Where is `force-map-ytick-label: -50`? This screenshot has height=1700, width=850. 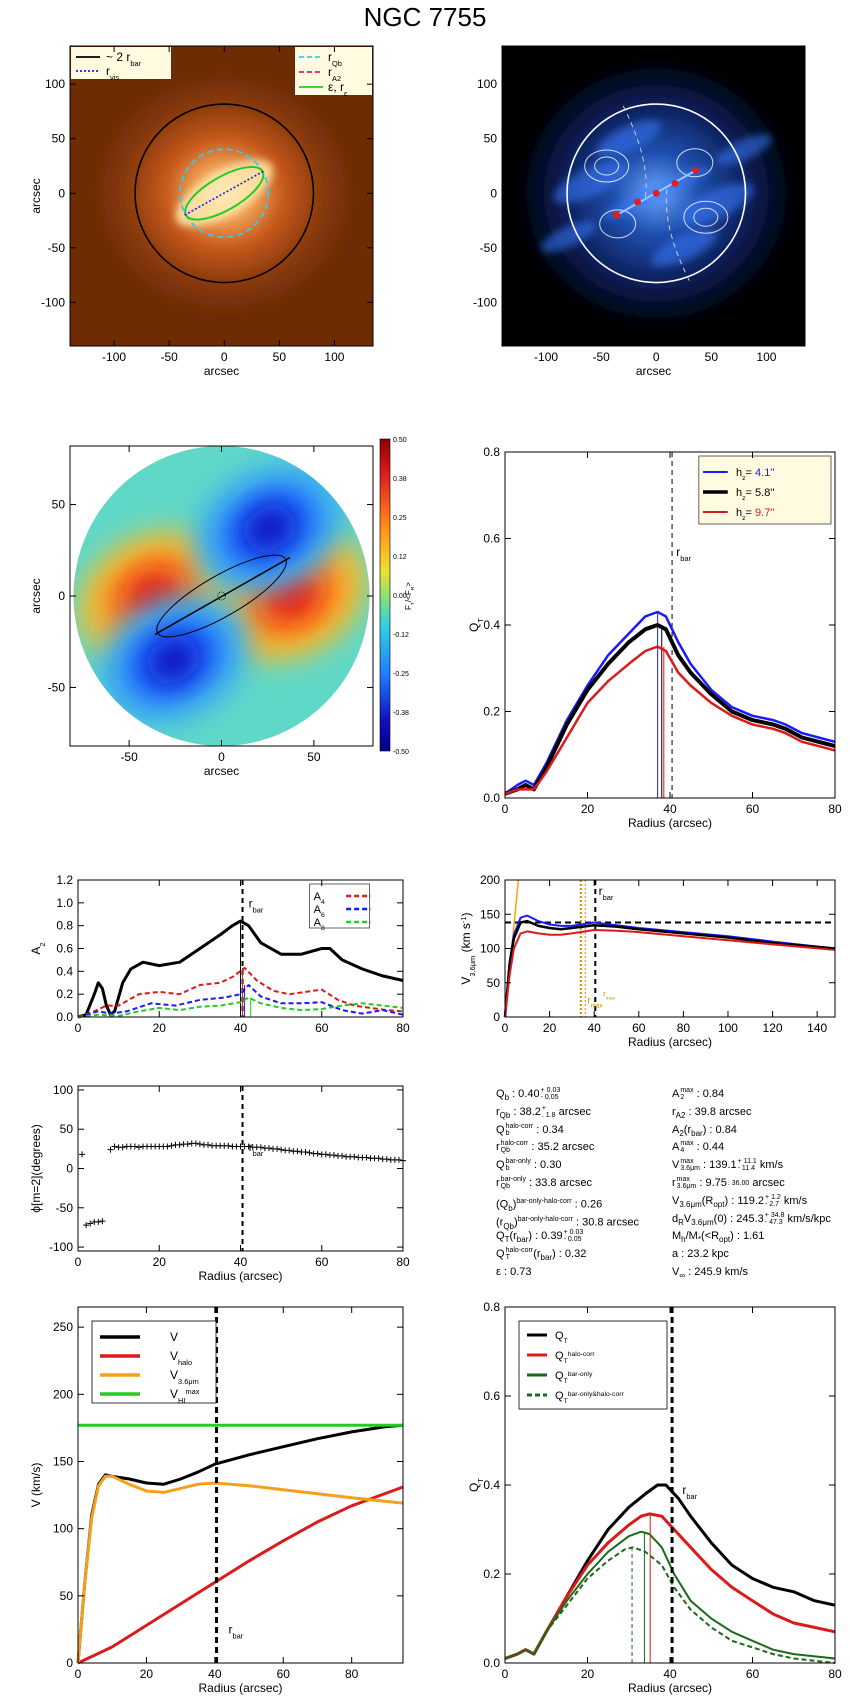 force-map-ytick-label: -50 is located at coordinates (57, 687).